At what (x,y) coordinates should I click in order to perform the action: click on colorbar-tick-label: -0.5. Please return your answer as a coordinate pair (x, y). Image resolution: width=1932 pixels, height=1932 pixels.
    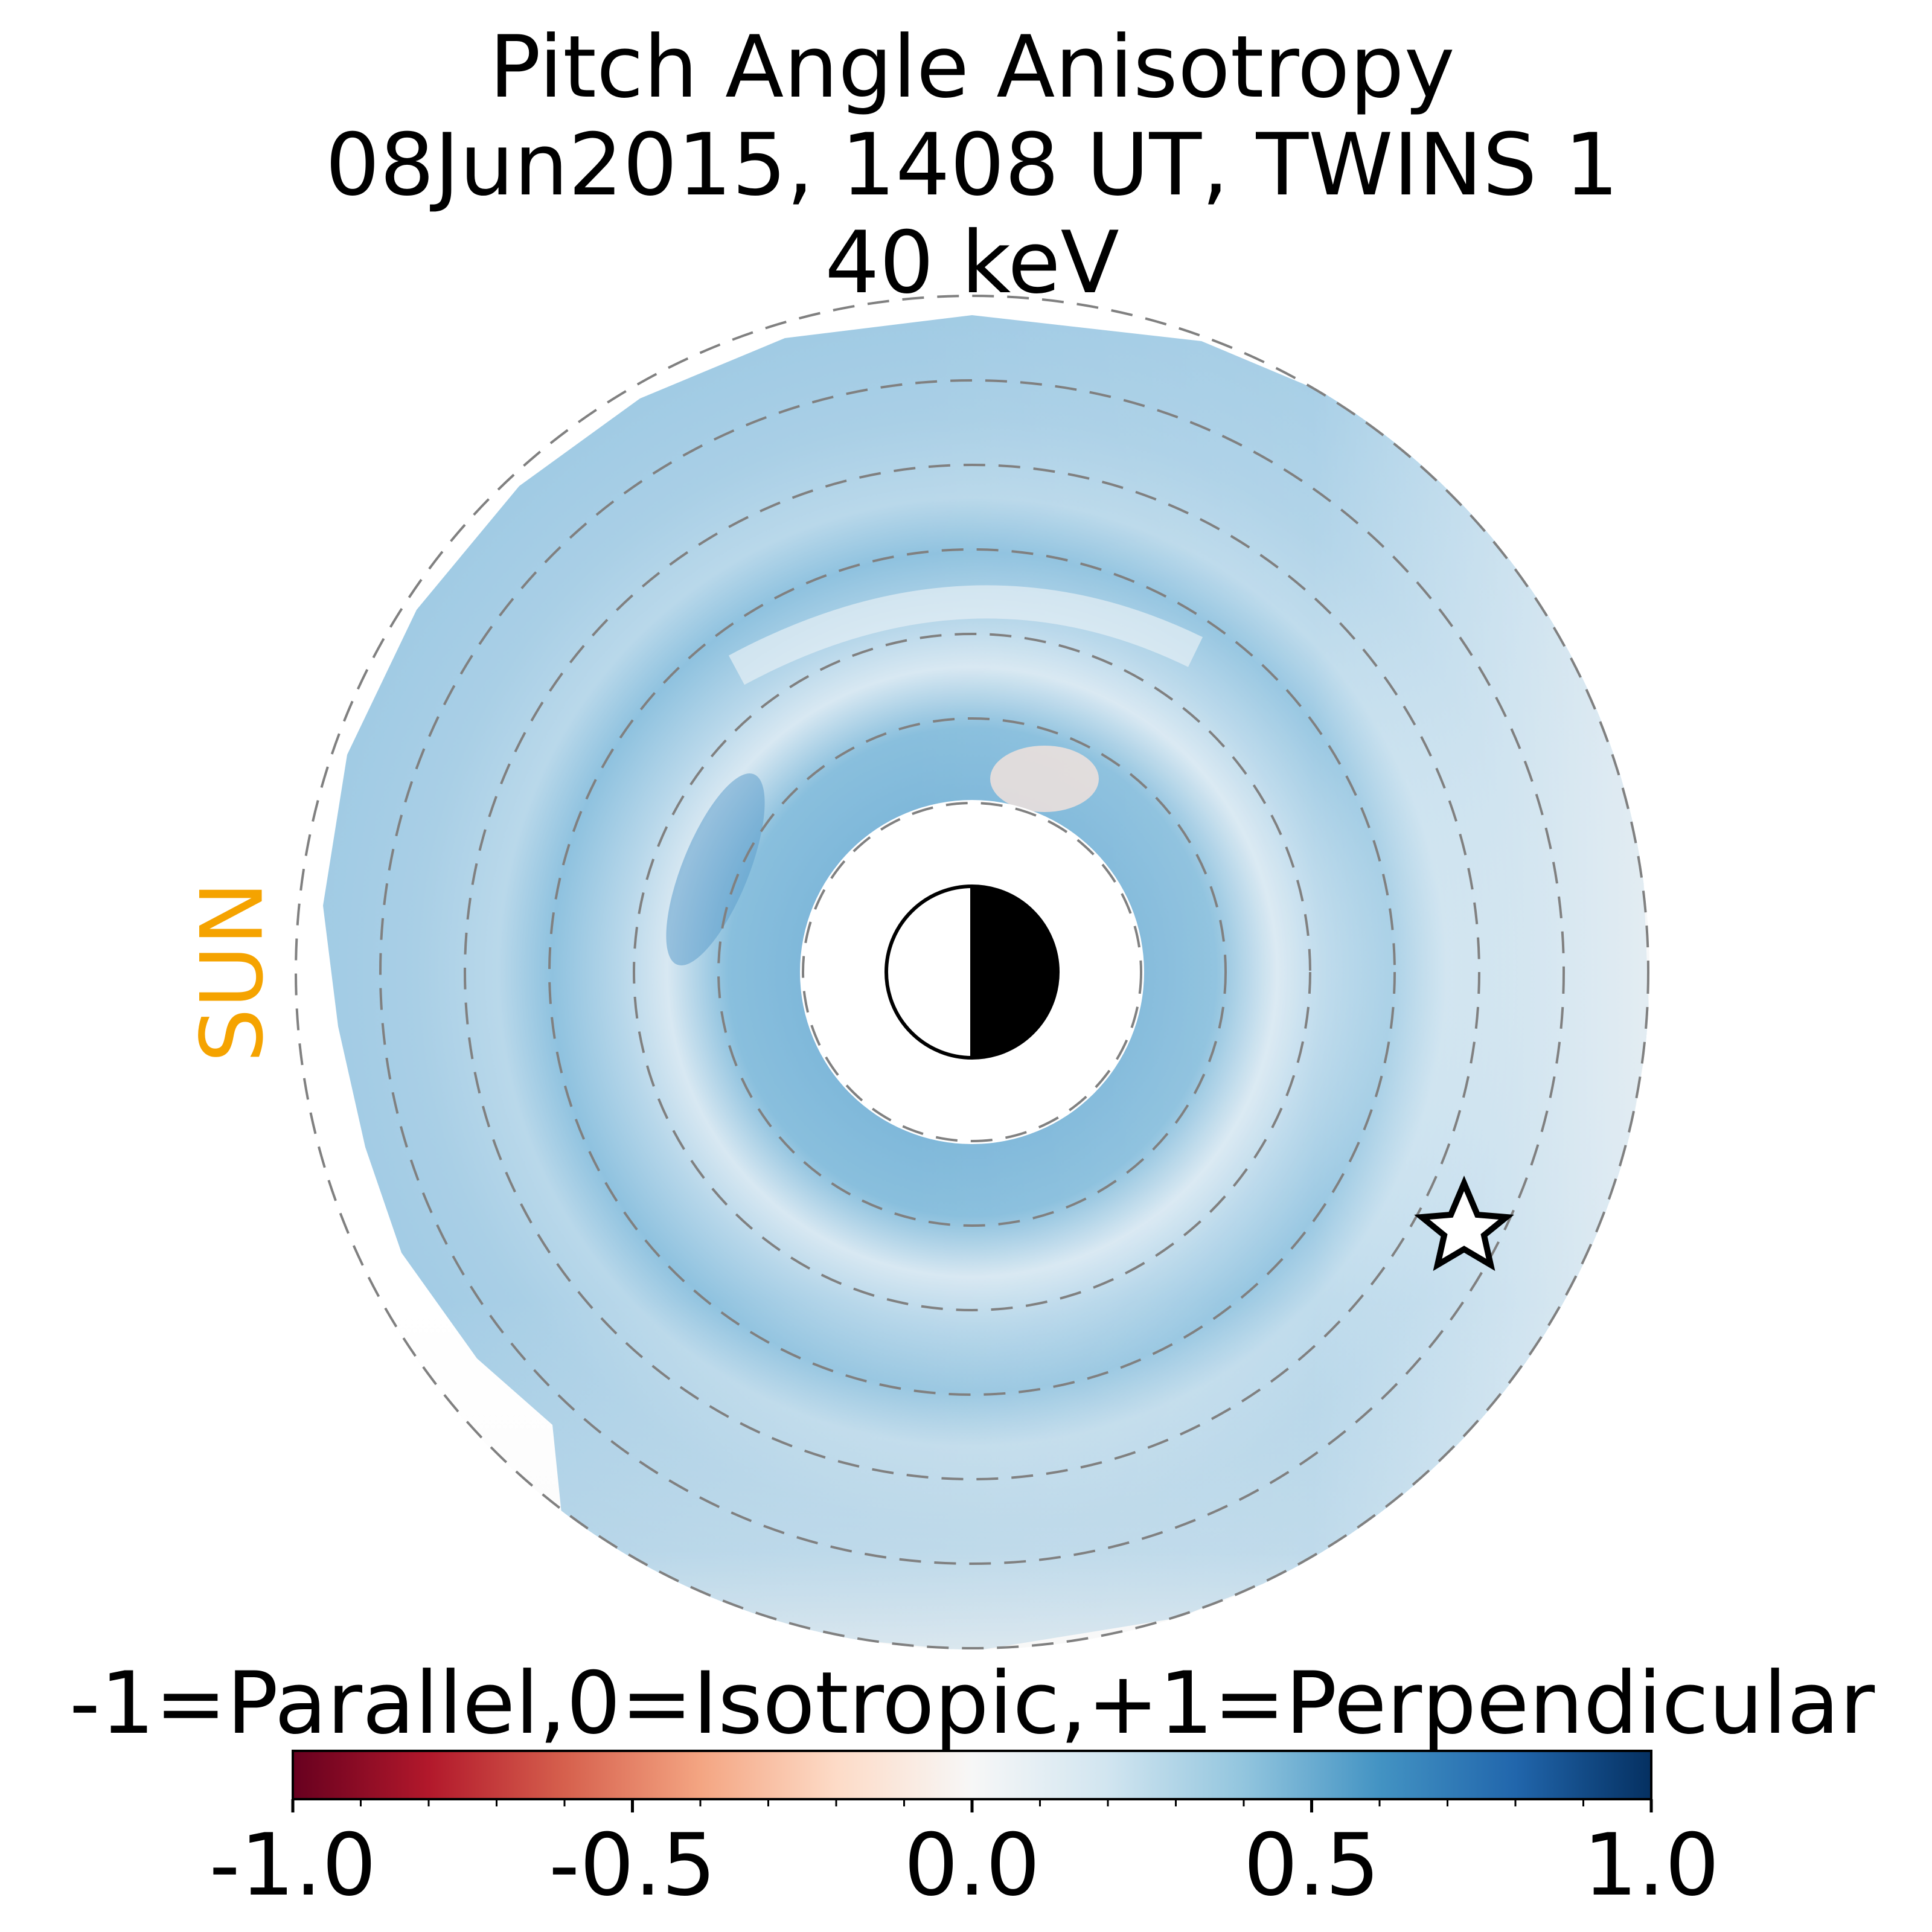
    Looking at the image, I should click on (633, 1865).